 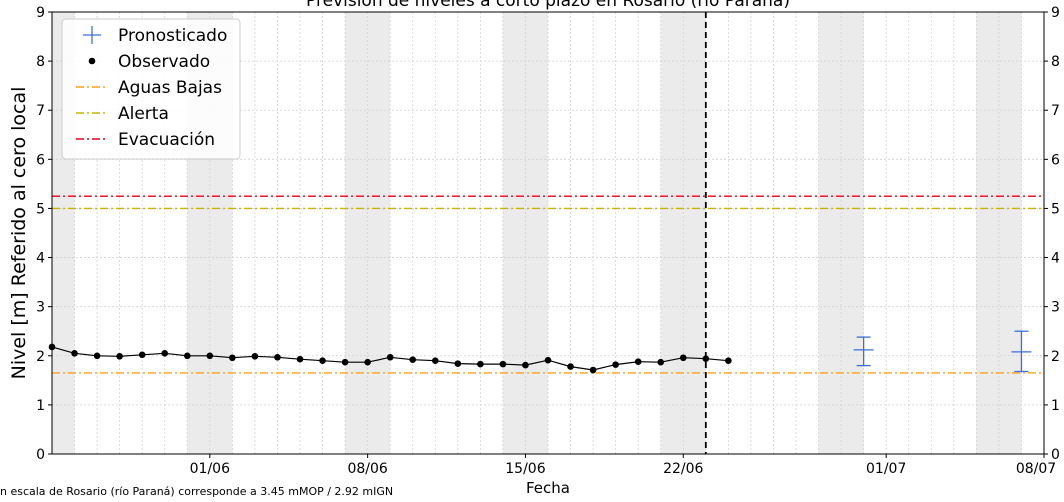 I want to click on y-tick-label: 9, so click(x=40, y=13).